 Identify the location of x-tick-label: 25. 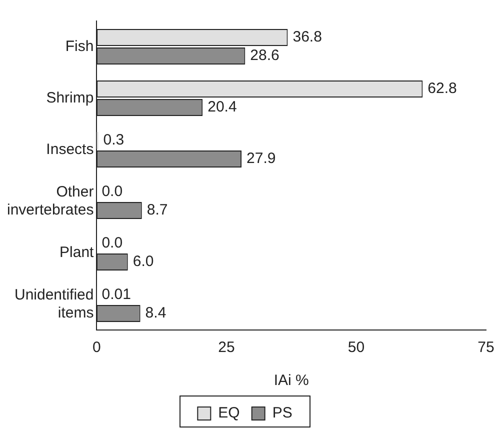
(226, 347).